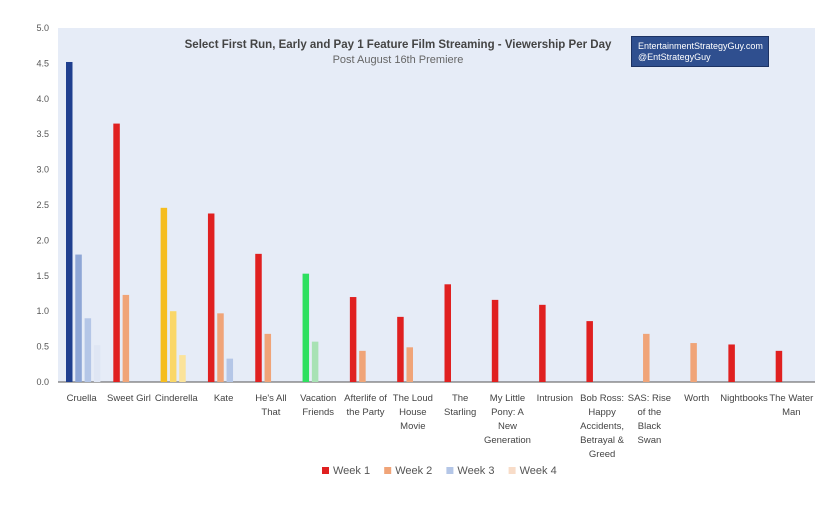  I want to click on x-tick-label-line: Betrayal &, so click(602, 440).